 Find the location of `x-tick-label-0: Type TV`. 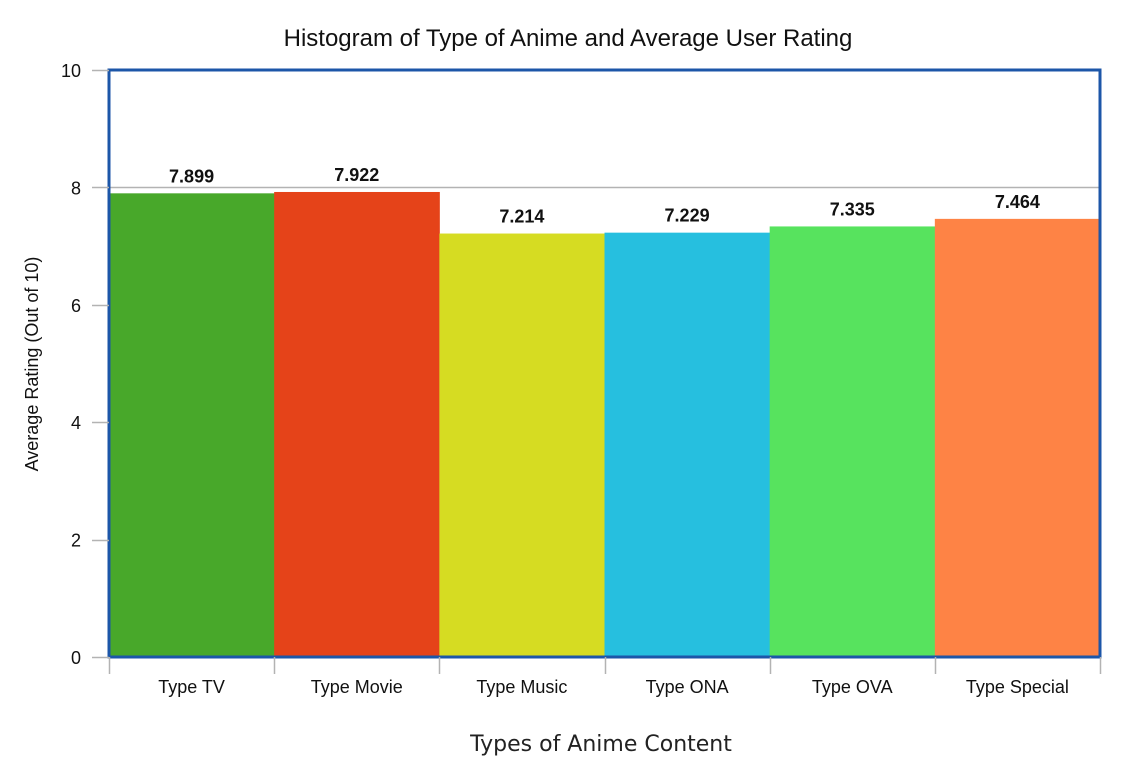

x-tick-label-0: Type TV is located at coordinates (191, 687).